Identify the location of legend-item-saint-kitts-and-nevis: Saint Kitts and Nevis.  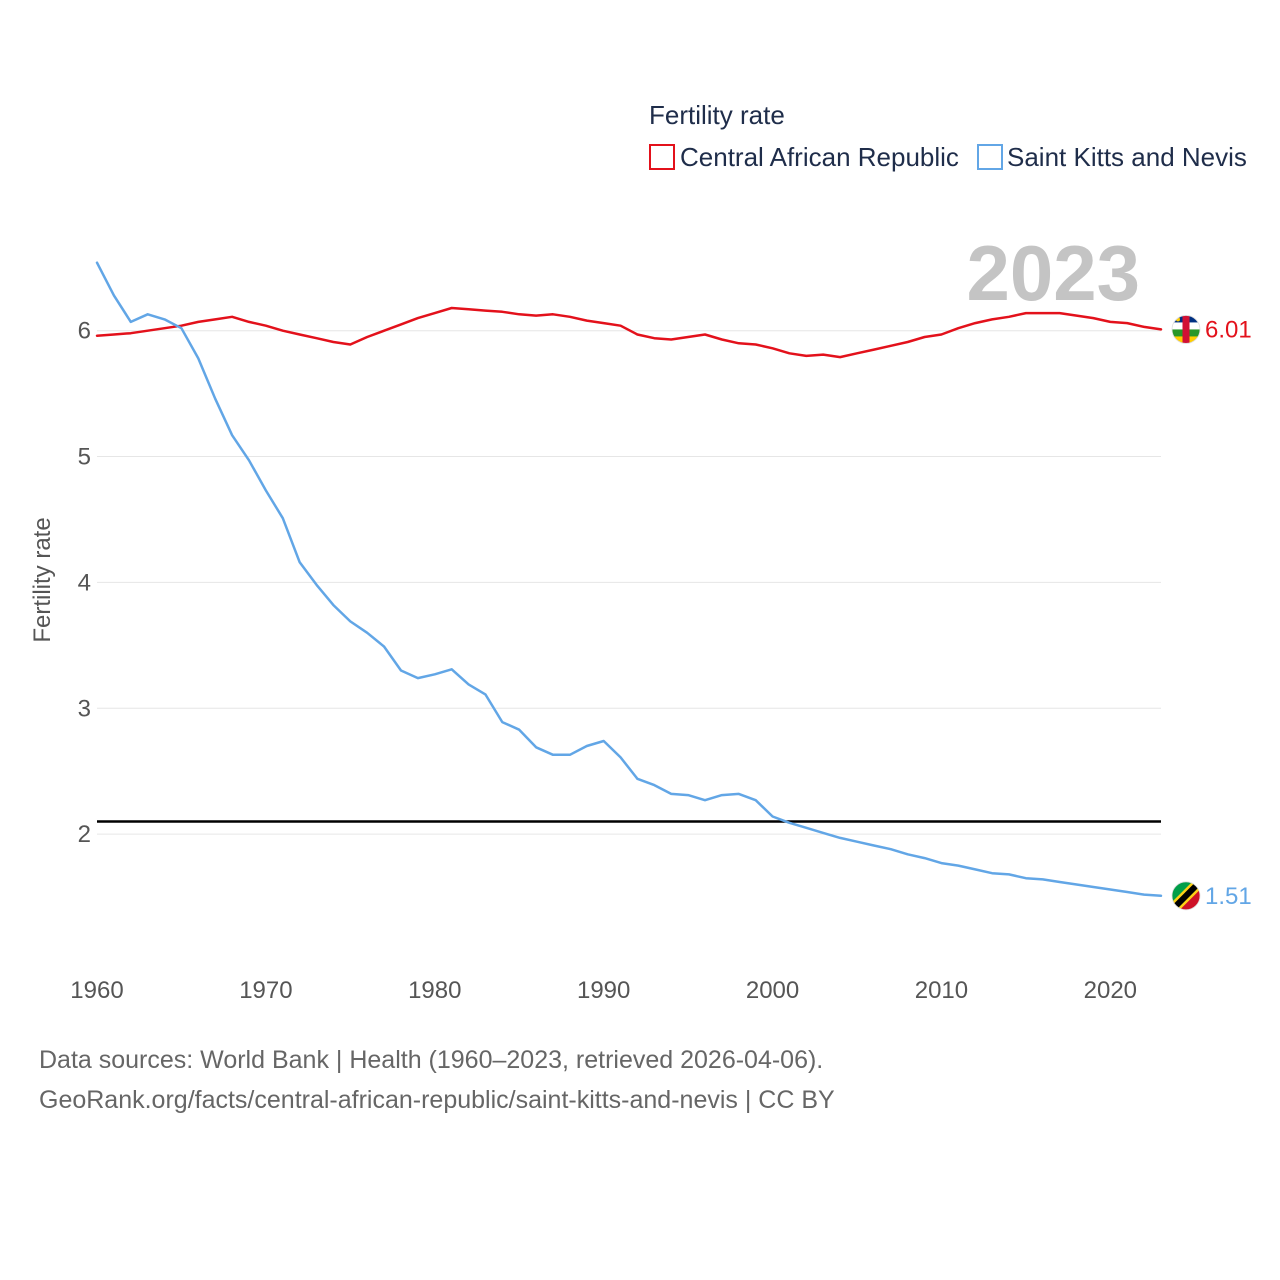
(1112, 157).